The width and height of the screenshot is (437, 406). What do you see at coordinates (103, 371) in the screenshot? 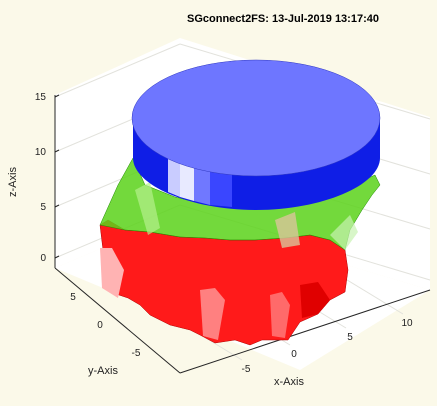
I see `y-axis-label: y-Axis` at bounding box center [103, 371].